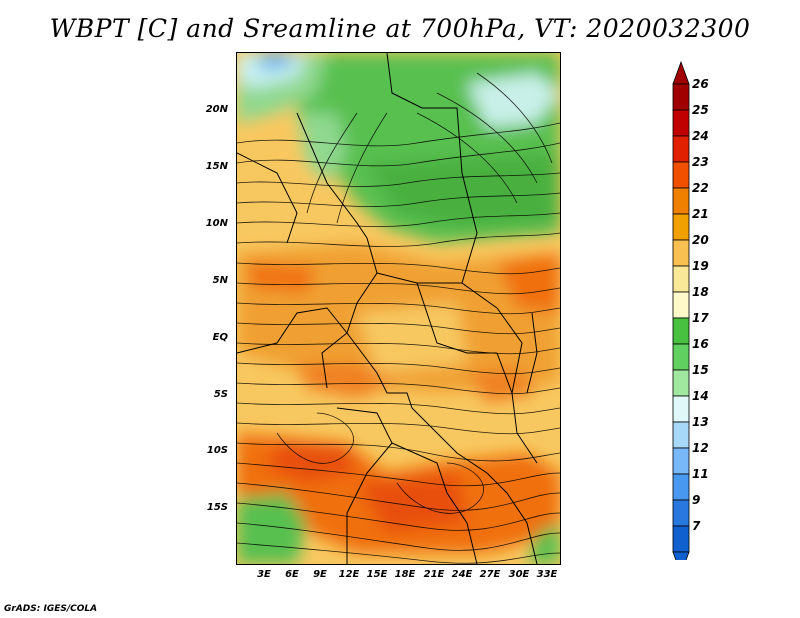 This screenshot has width=800, height=618. Describe the element at coordinates (264, 574) in the screenshot. I see `lon-label-3e: 3E` at that location.